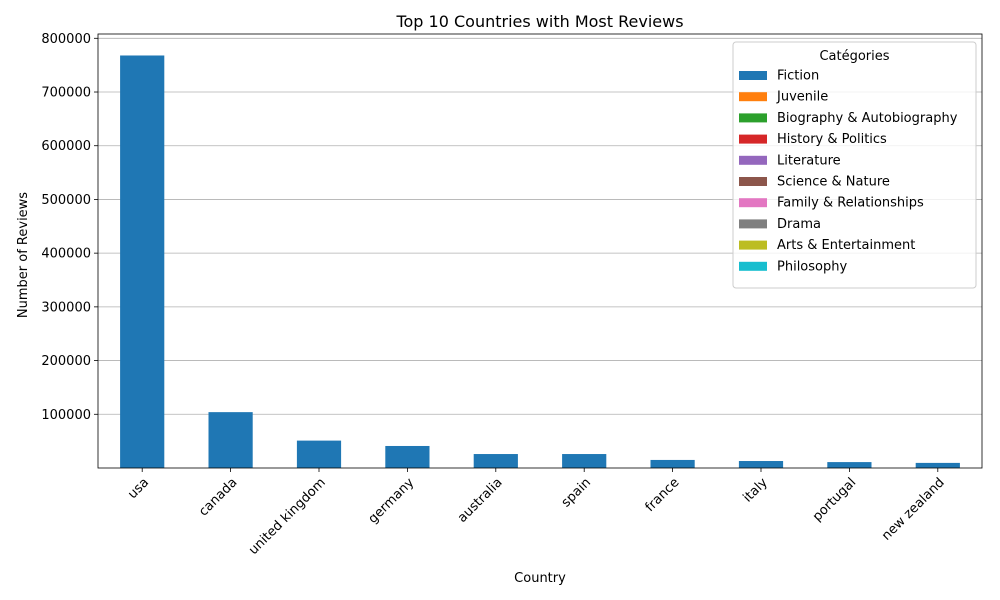  What do you see at coordinates (66, 254) in the screenshot?
I see `y-tick-label: 400000` at bounding box center [66, 254].